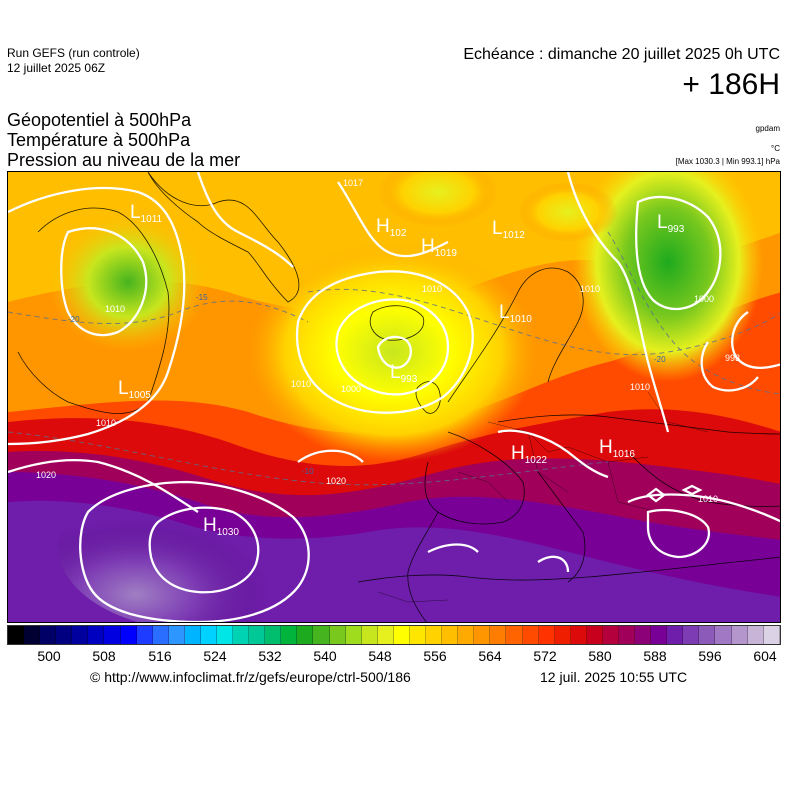 The image size is (788, 789). Describe the element at coordinates (99, 120) in the screenshot. I see `parameter-geopotential: Géopotentiel à 500hPa` at that location.